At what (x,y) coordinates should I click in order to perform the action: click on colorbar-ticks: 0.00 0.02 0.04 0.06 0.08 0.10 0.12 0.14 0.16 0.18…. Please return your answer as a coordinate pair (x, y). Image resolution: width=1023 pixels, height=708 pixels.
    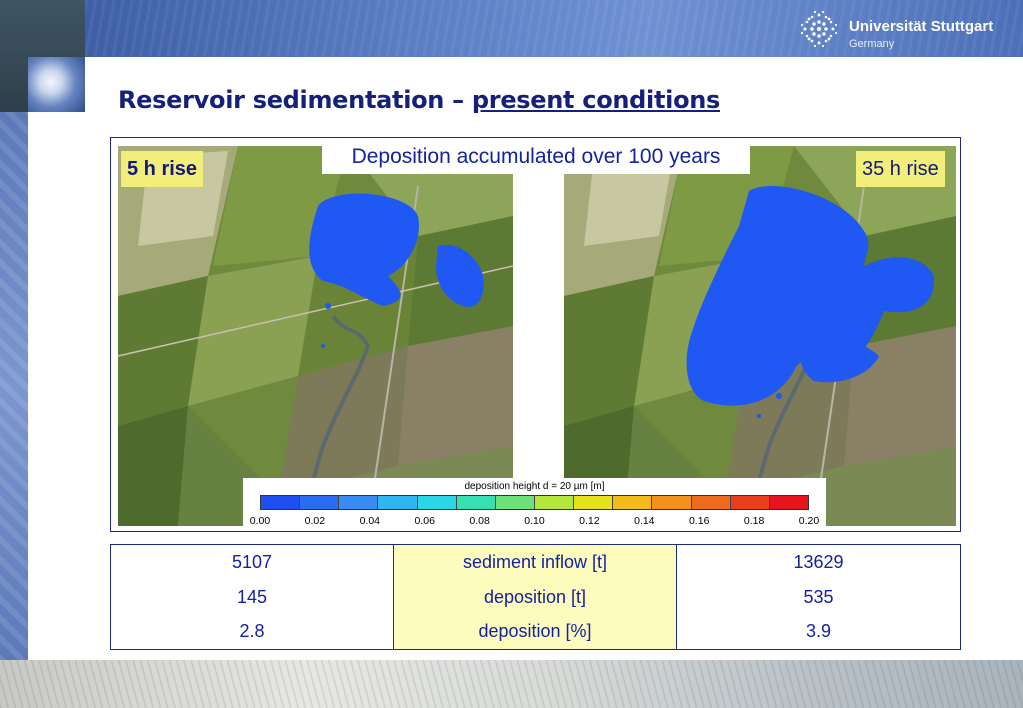
    Looking at the image, I should click on (534, 521).